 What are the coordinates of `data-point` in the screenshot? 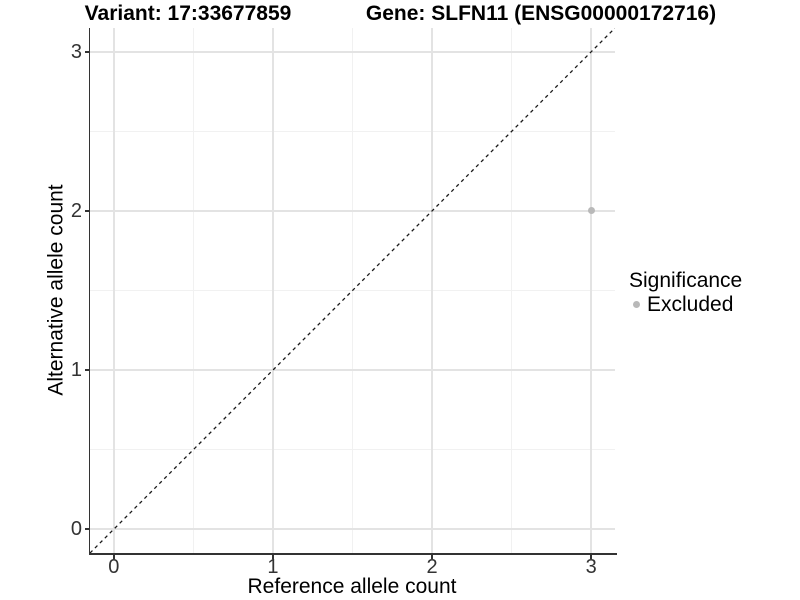 It's located at (591, 211).